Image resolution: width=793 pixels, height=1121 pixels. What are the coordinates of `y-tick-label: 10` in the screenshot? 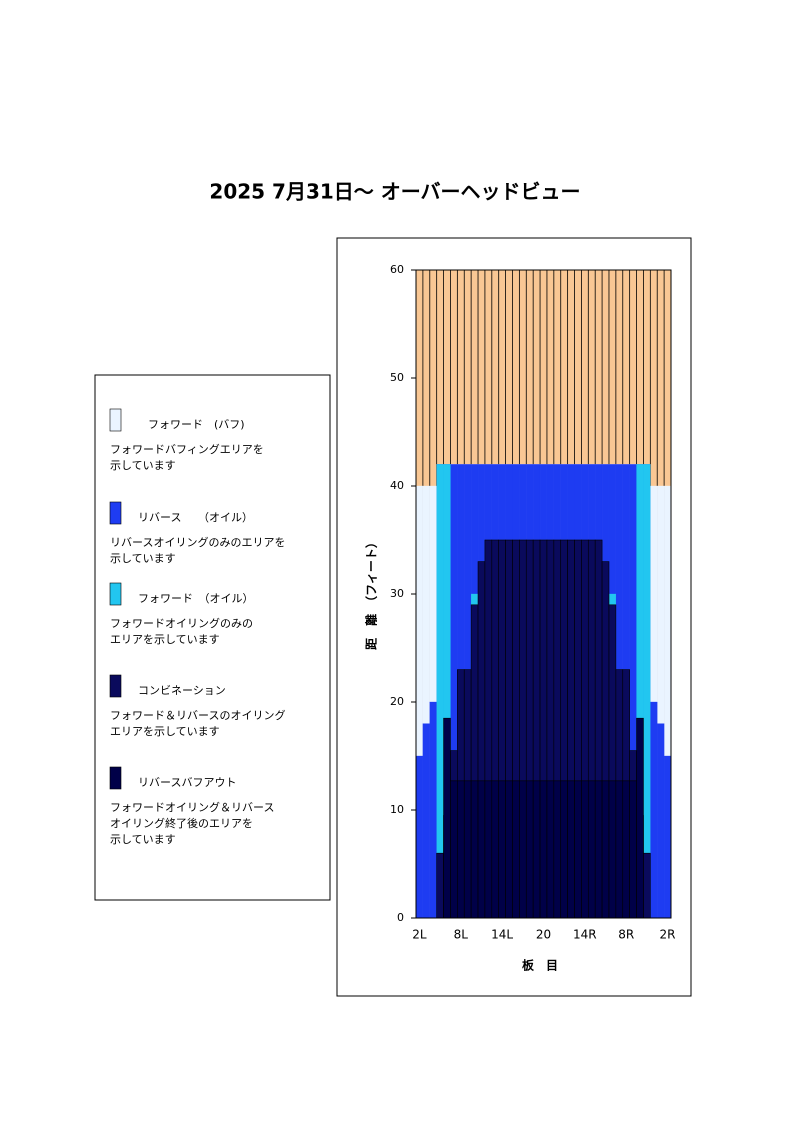 It's located at (397, 809).